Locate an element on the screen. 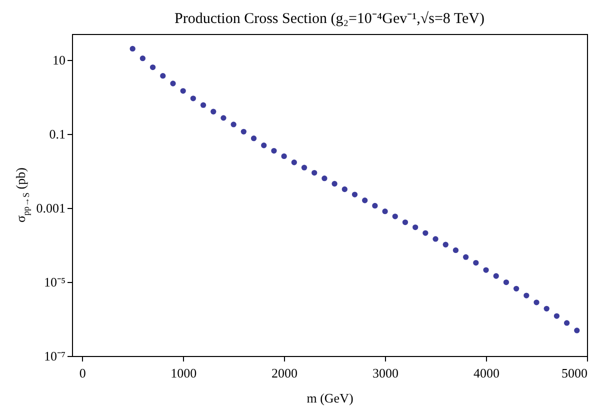  x-tick-label: 0 is located at coordinates (82, 373).